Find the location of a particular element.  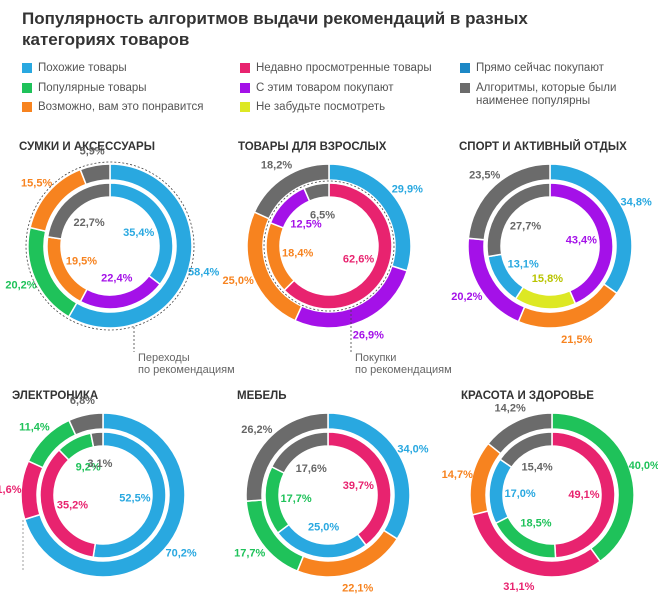

outer-value-label: 70,2% is located at coordinates (181, 554).